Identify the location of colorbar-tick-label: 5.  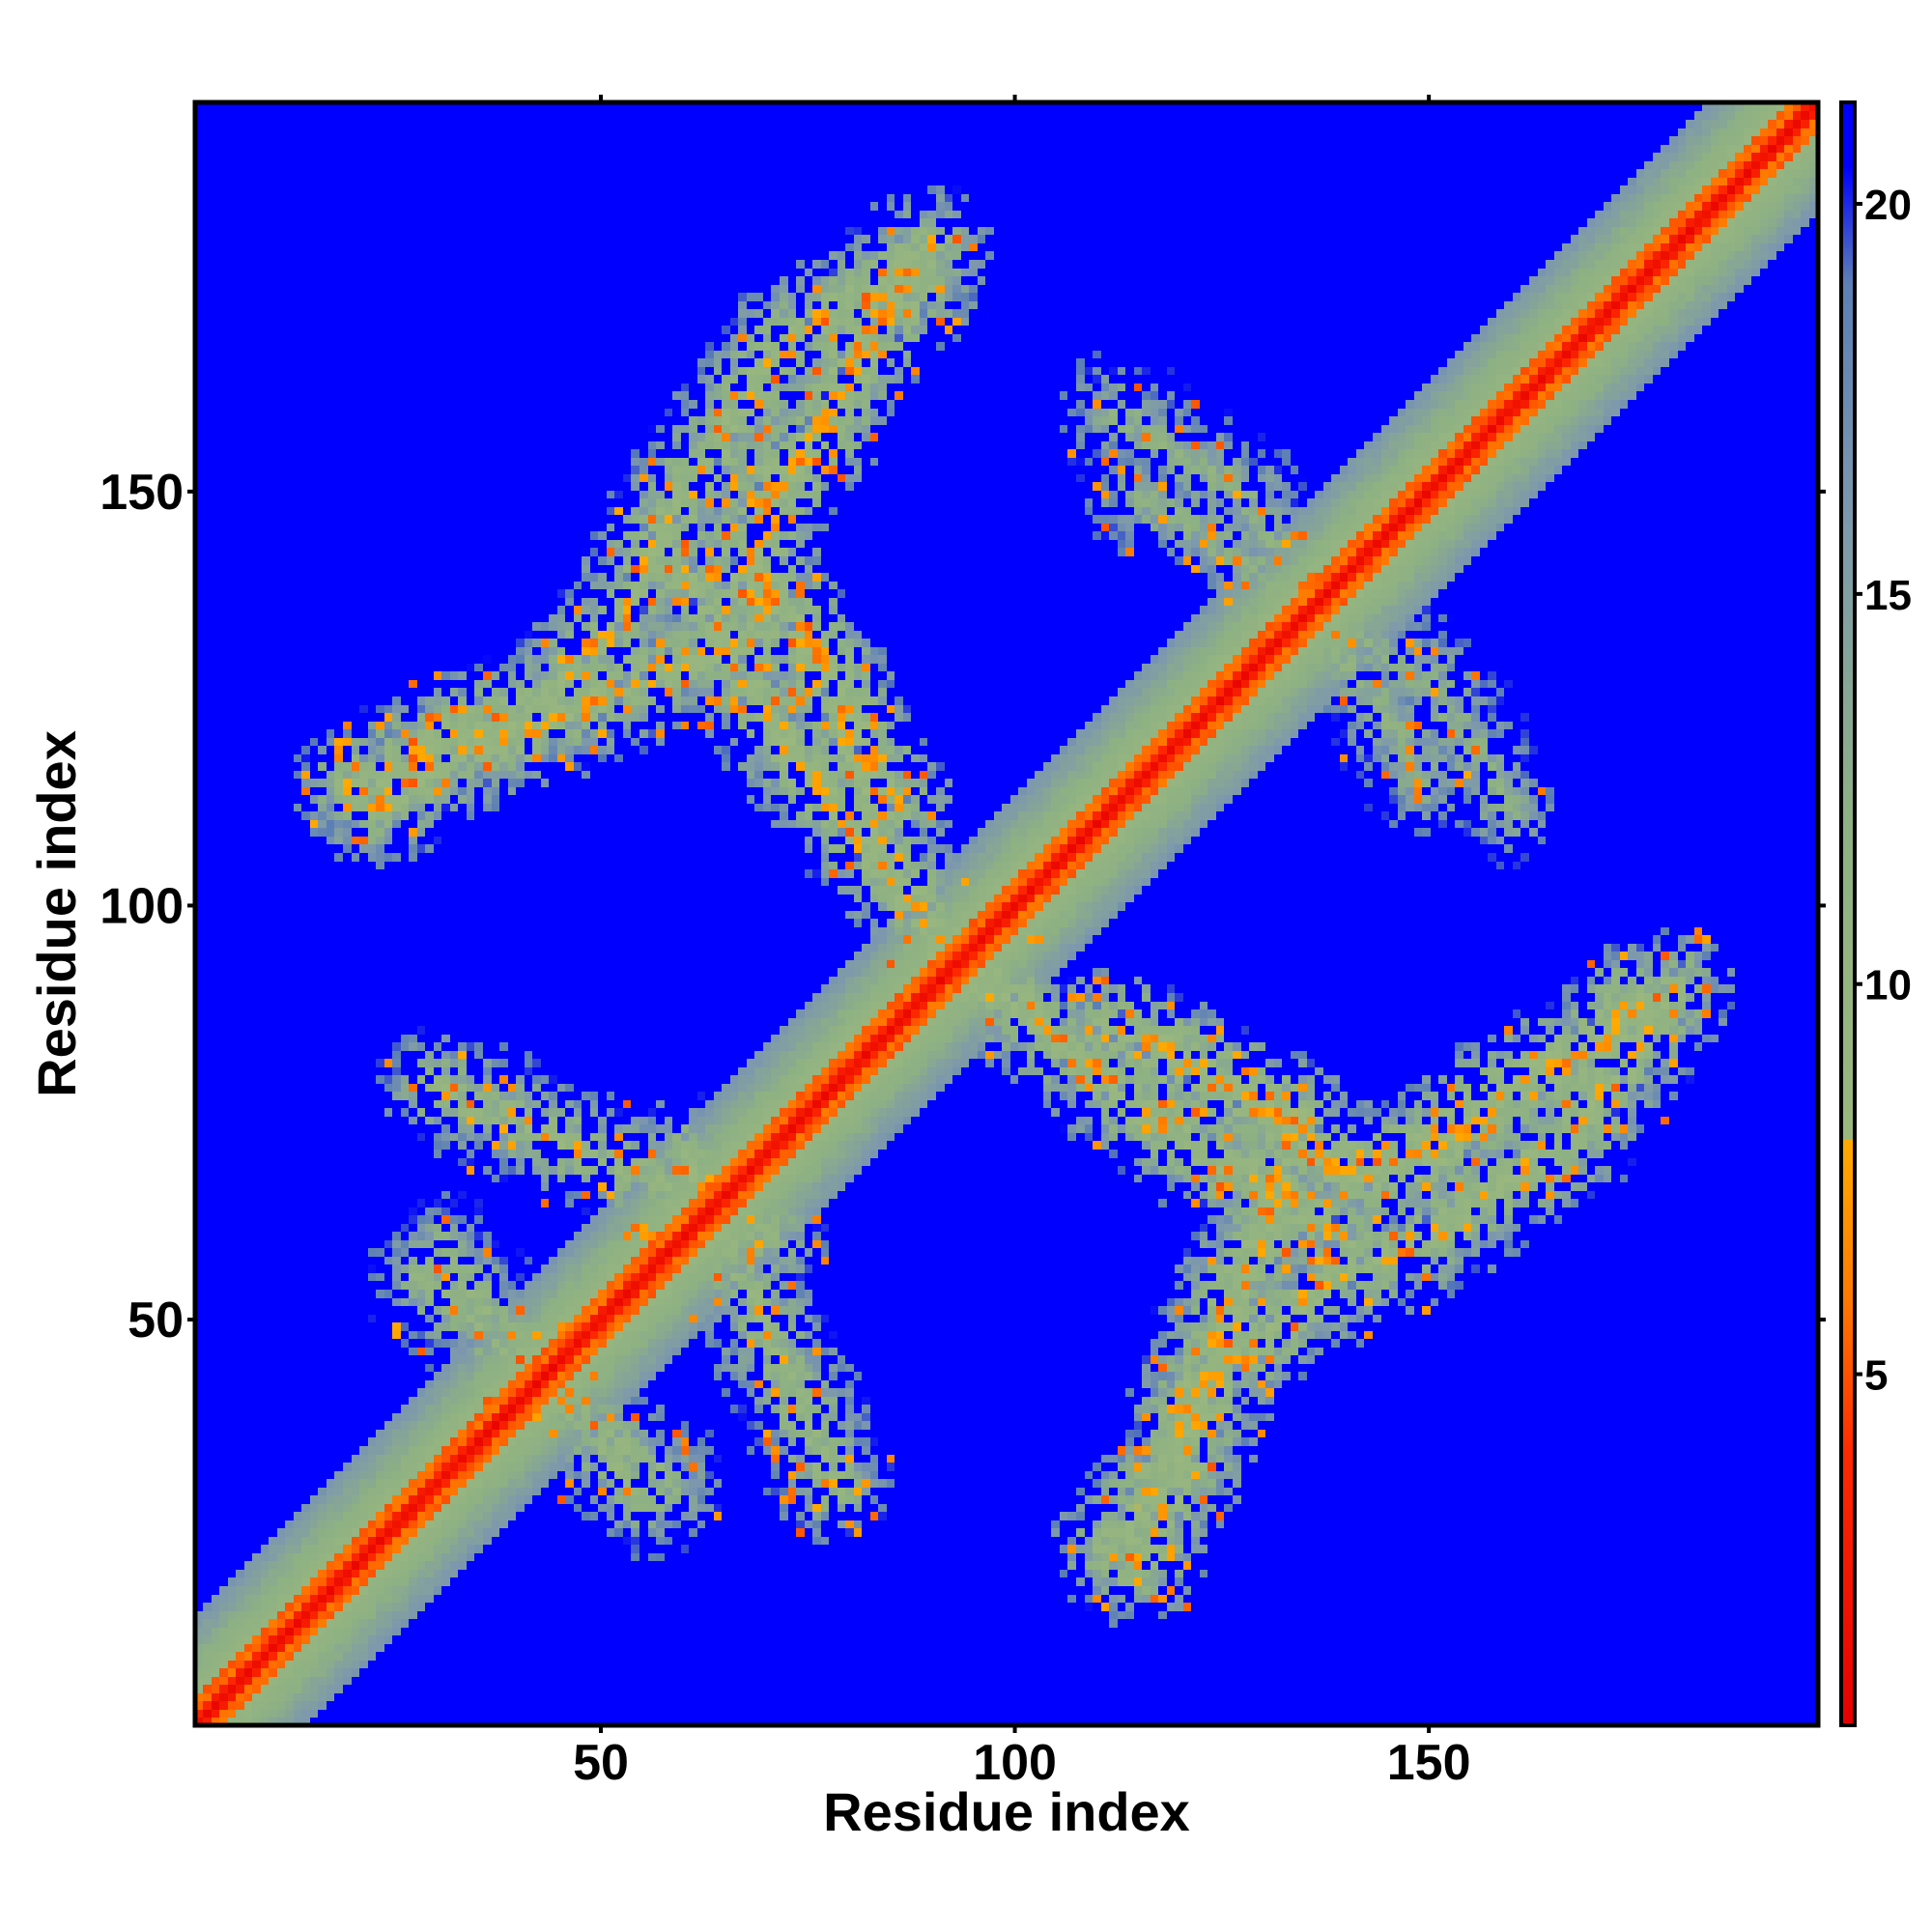
(1876, 1376).